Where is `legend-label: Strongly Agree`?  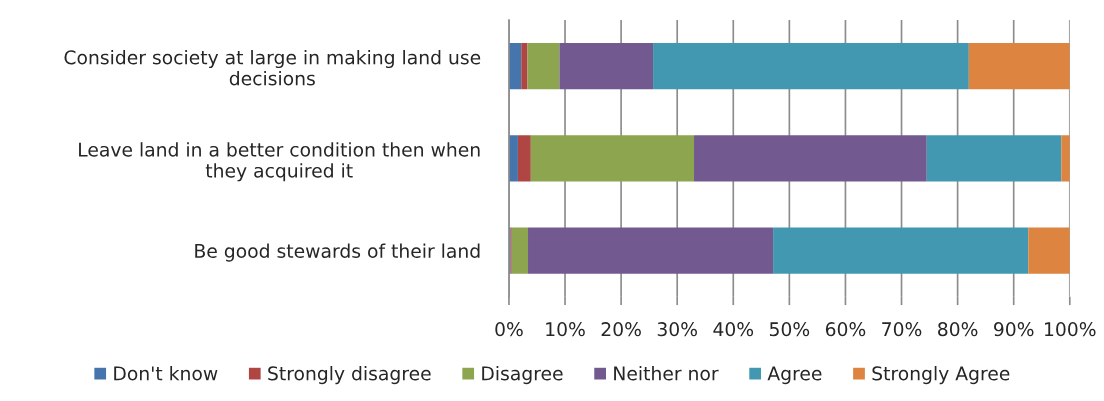 legend-label: Strongly Agree is located at coordinates (941, 375).